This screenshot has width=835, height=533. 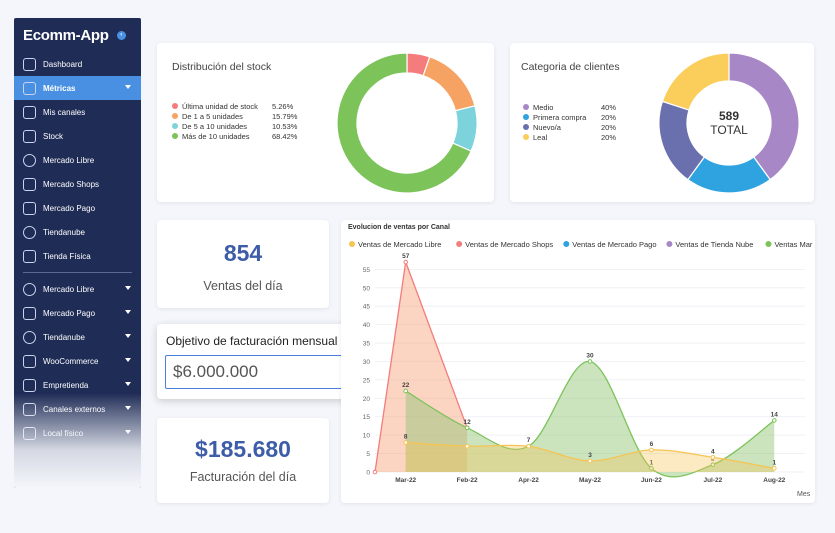 What do you see at coordinates (729, 116) in the screenshot?
I see `clientes-total-number: 589` at bounding box center [729, 116].